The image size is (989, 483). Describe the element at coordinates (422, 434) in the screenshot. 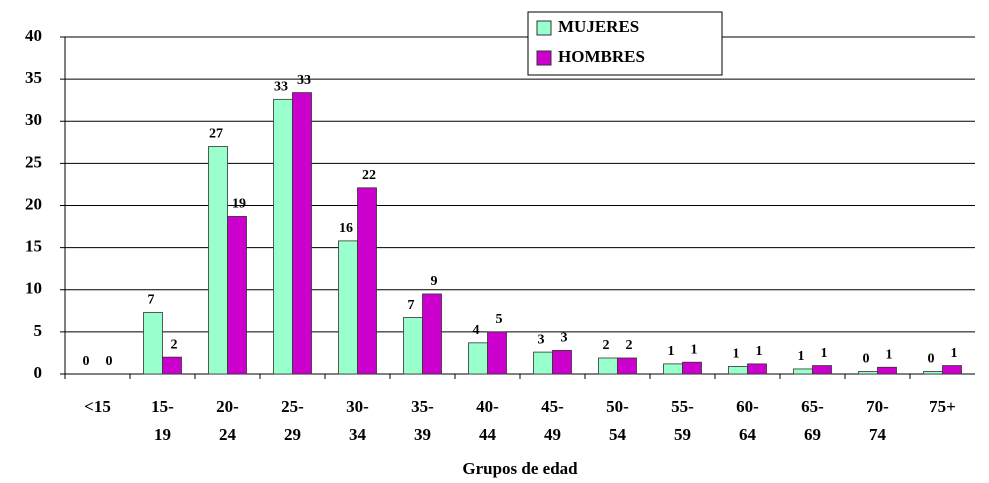

I see `x-tick-label: 39` at that location.